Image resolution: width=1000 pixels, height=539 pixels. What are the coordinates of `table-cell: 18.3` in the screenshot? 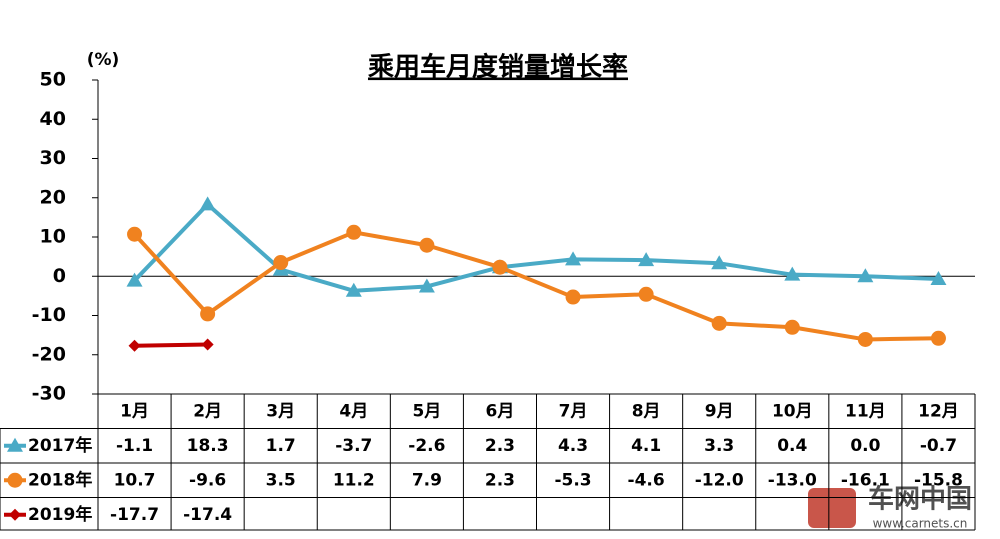 It's located at (208, 446).